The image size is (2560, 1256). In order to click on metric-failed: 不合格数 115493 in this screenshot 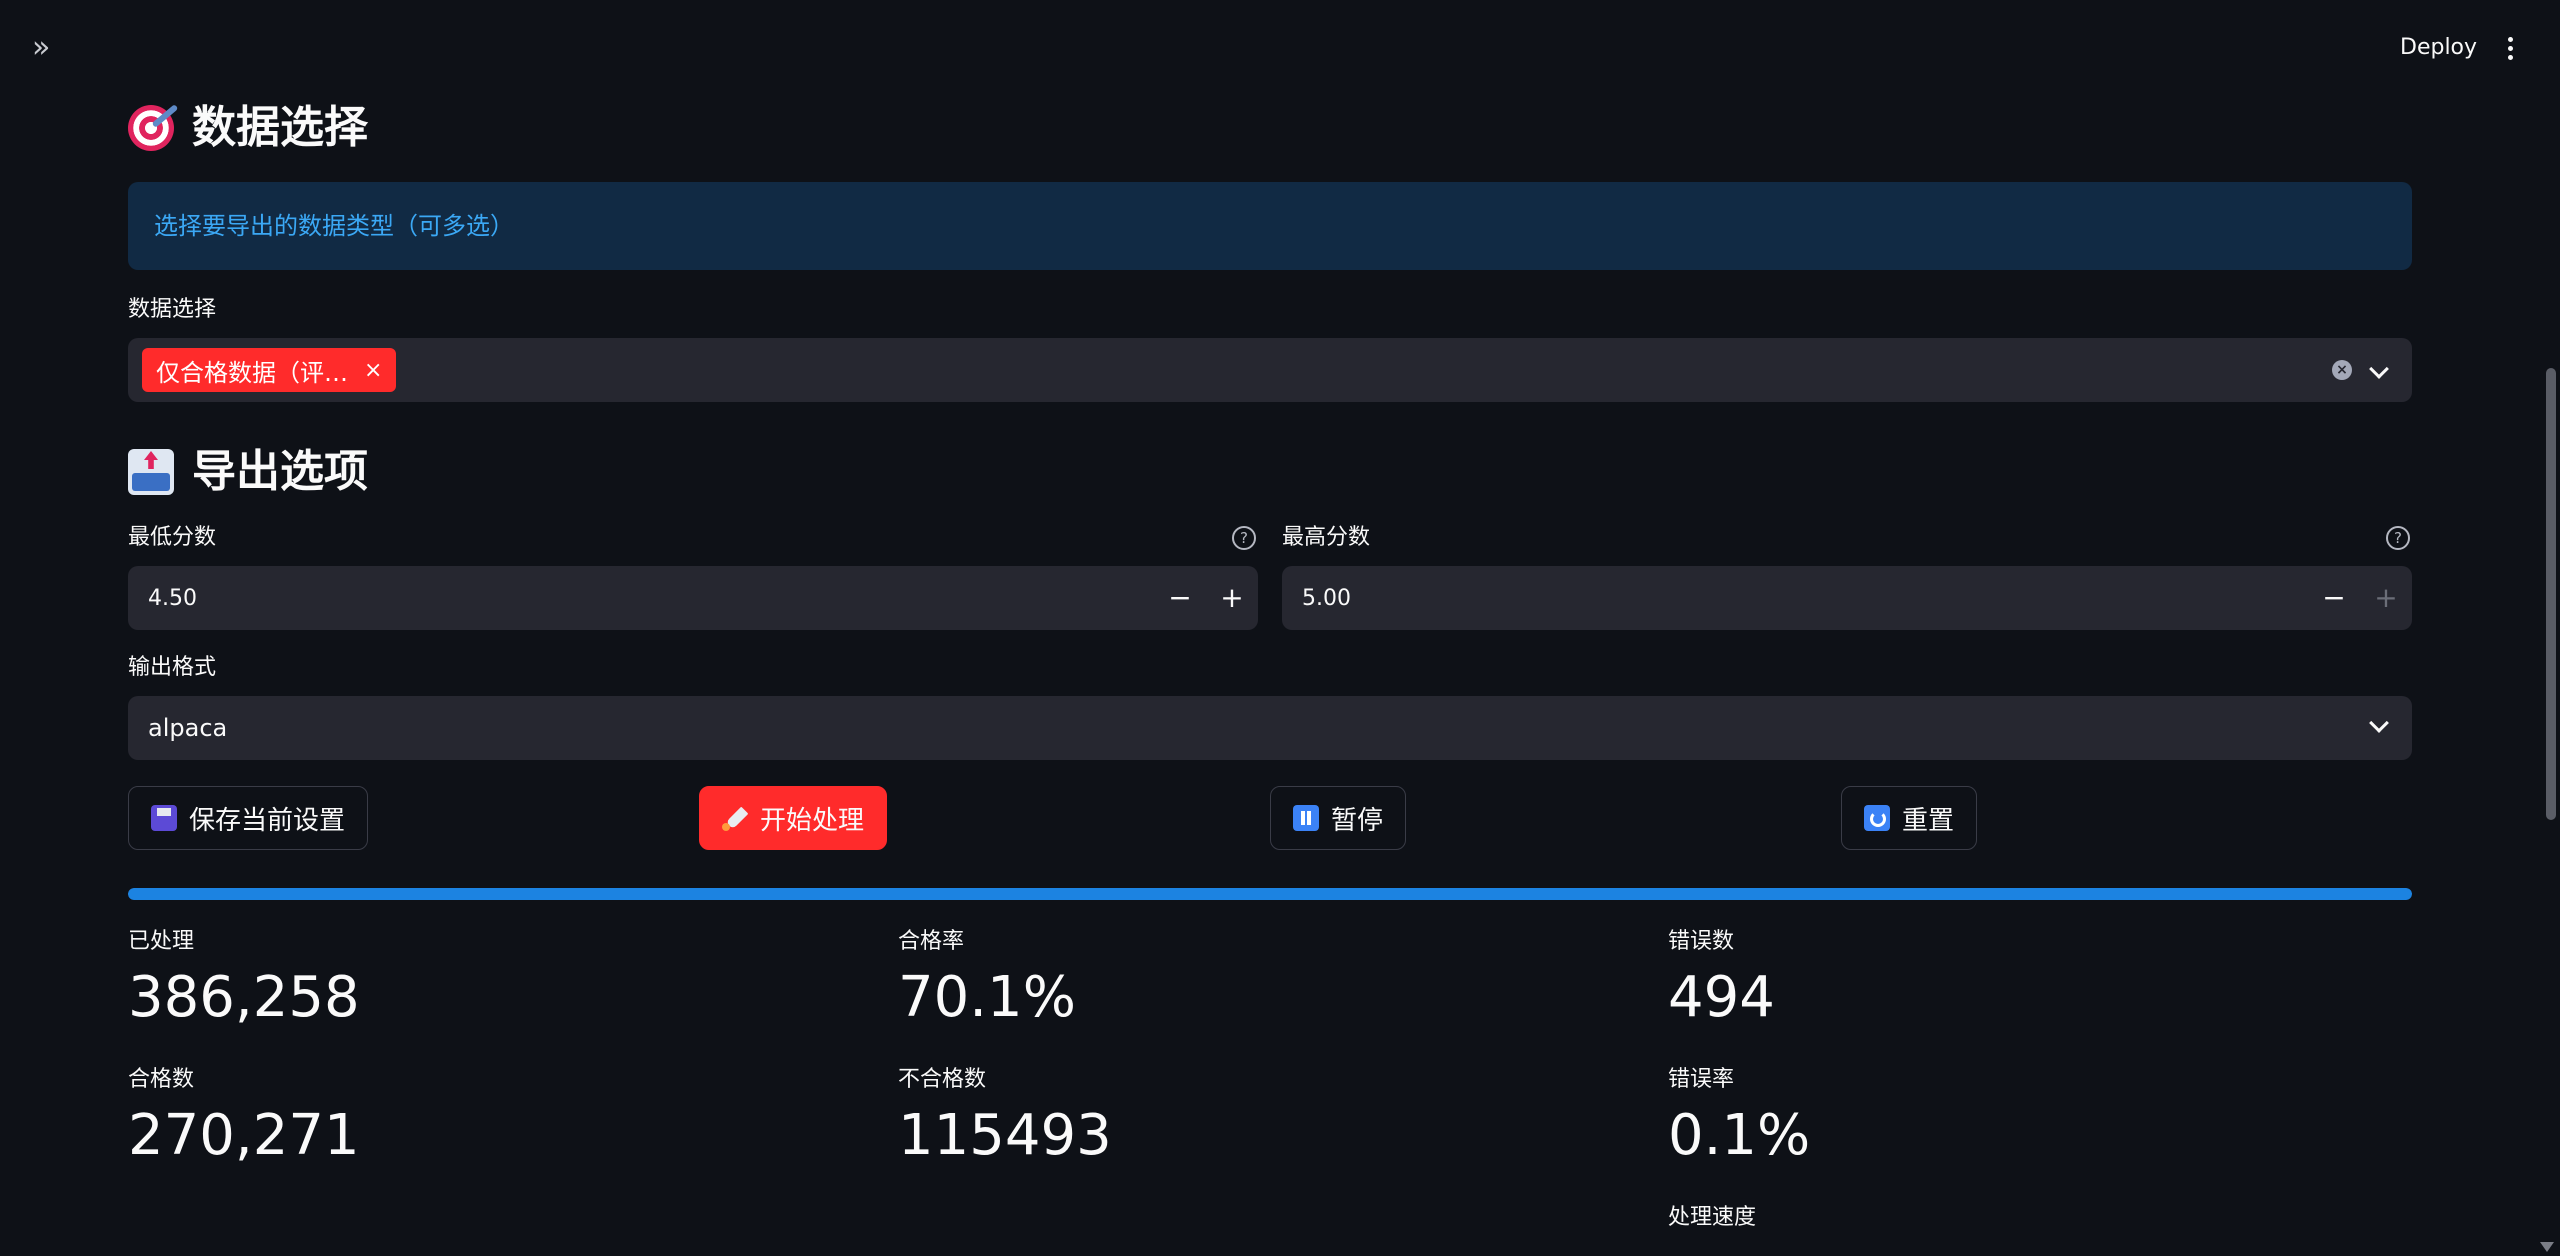, I will do `click(1283, 1120)`.